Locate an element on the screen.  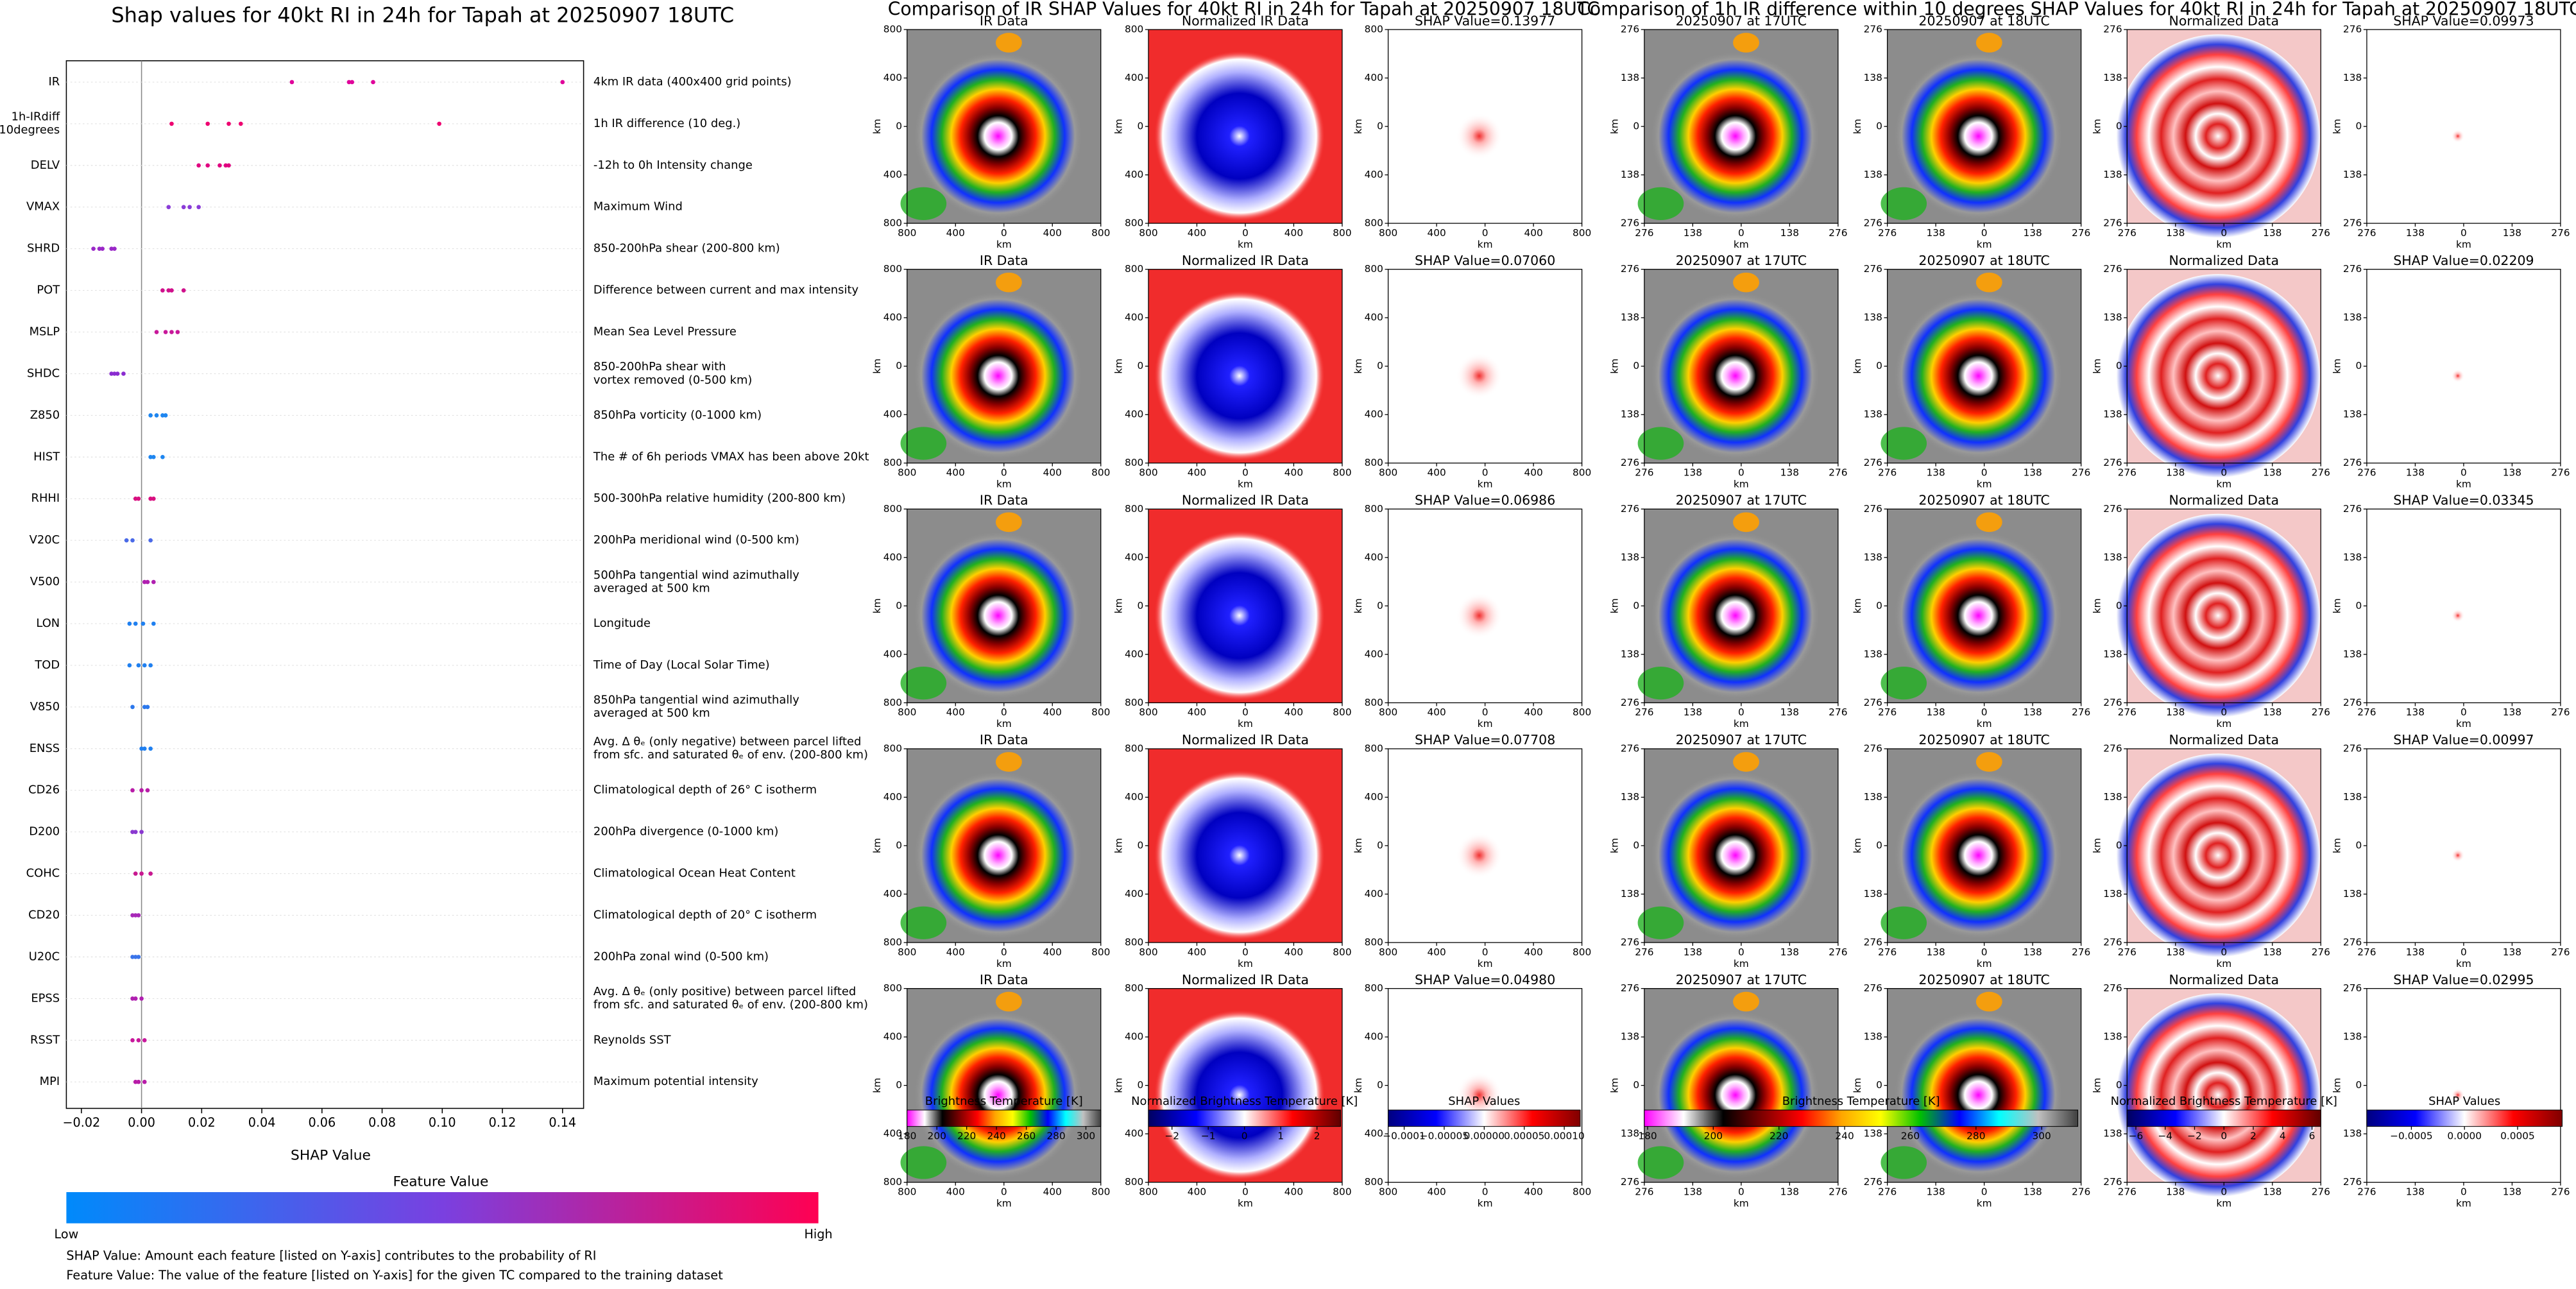
category-label: MPI is located at coordinates (50, 1081).